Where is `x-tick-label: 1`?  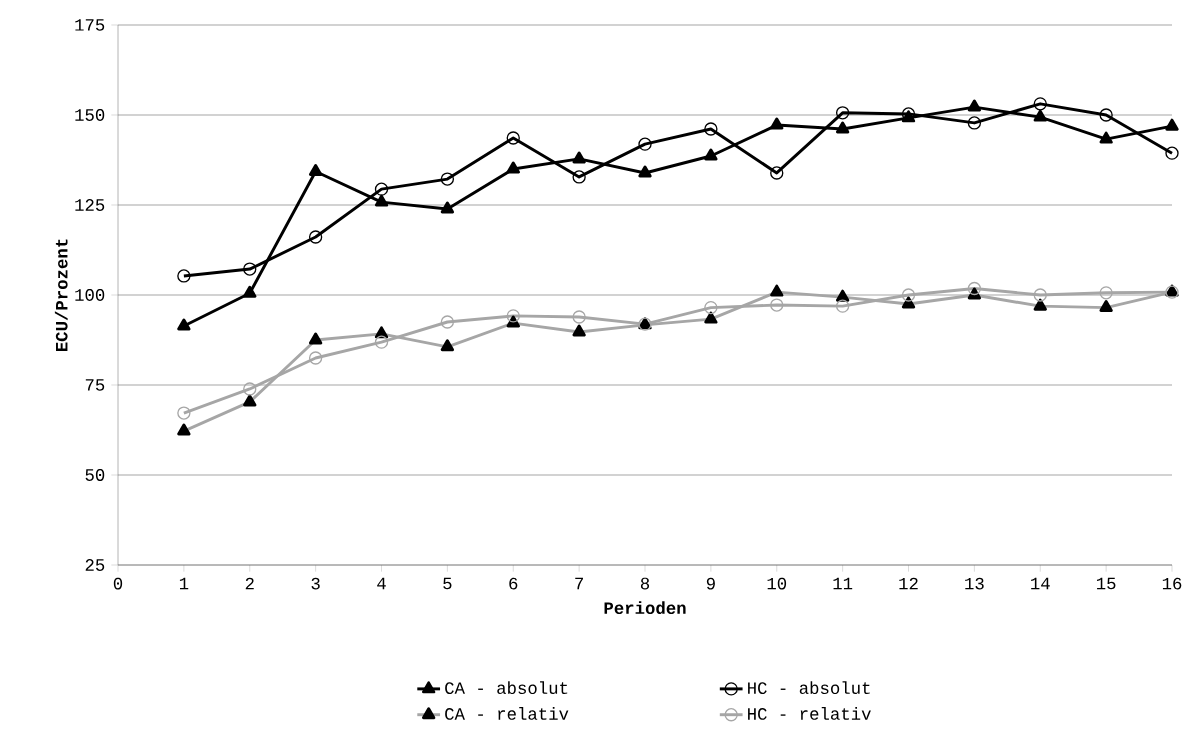 x-tick-label: 1 is located at coordinates (184, 583).